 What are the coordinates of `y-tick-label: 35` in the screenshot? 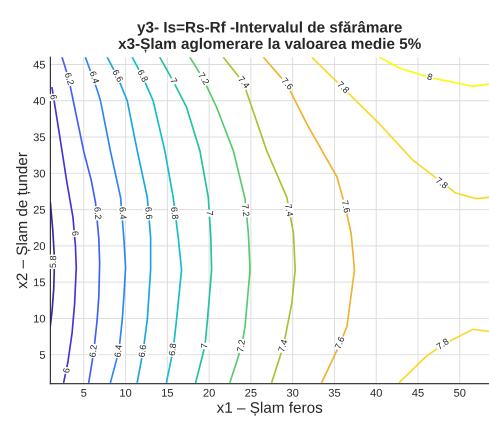 It's located at (40, 137).